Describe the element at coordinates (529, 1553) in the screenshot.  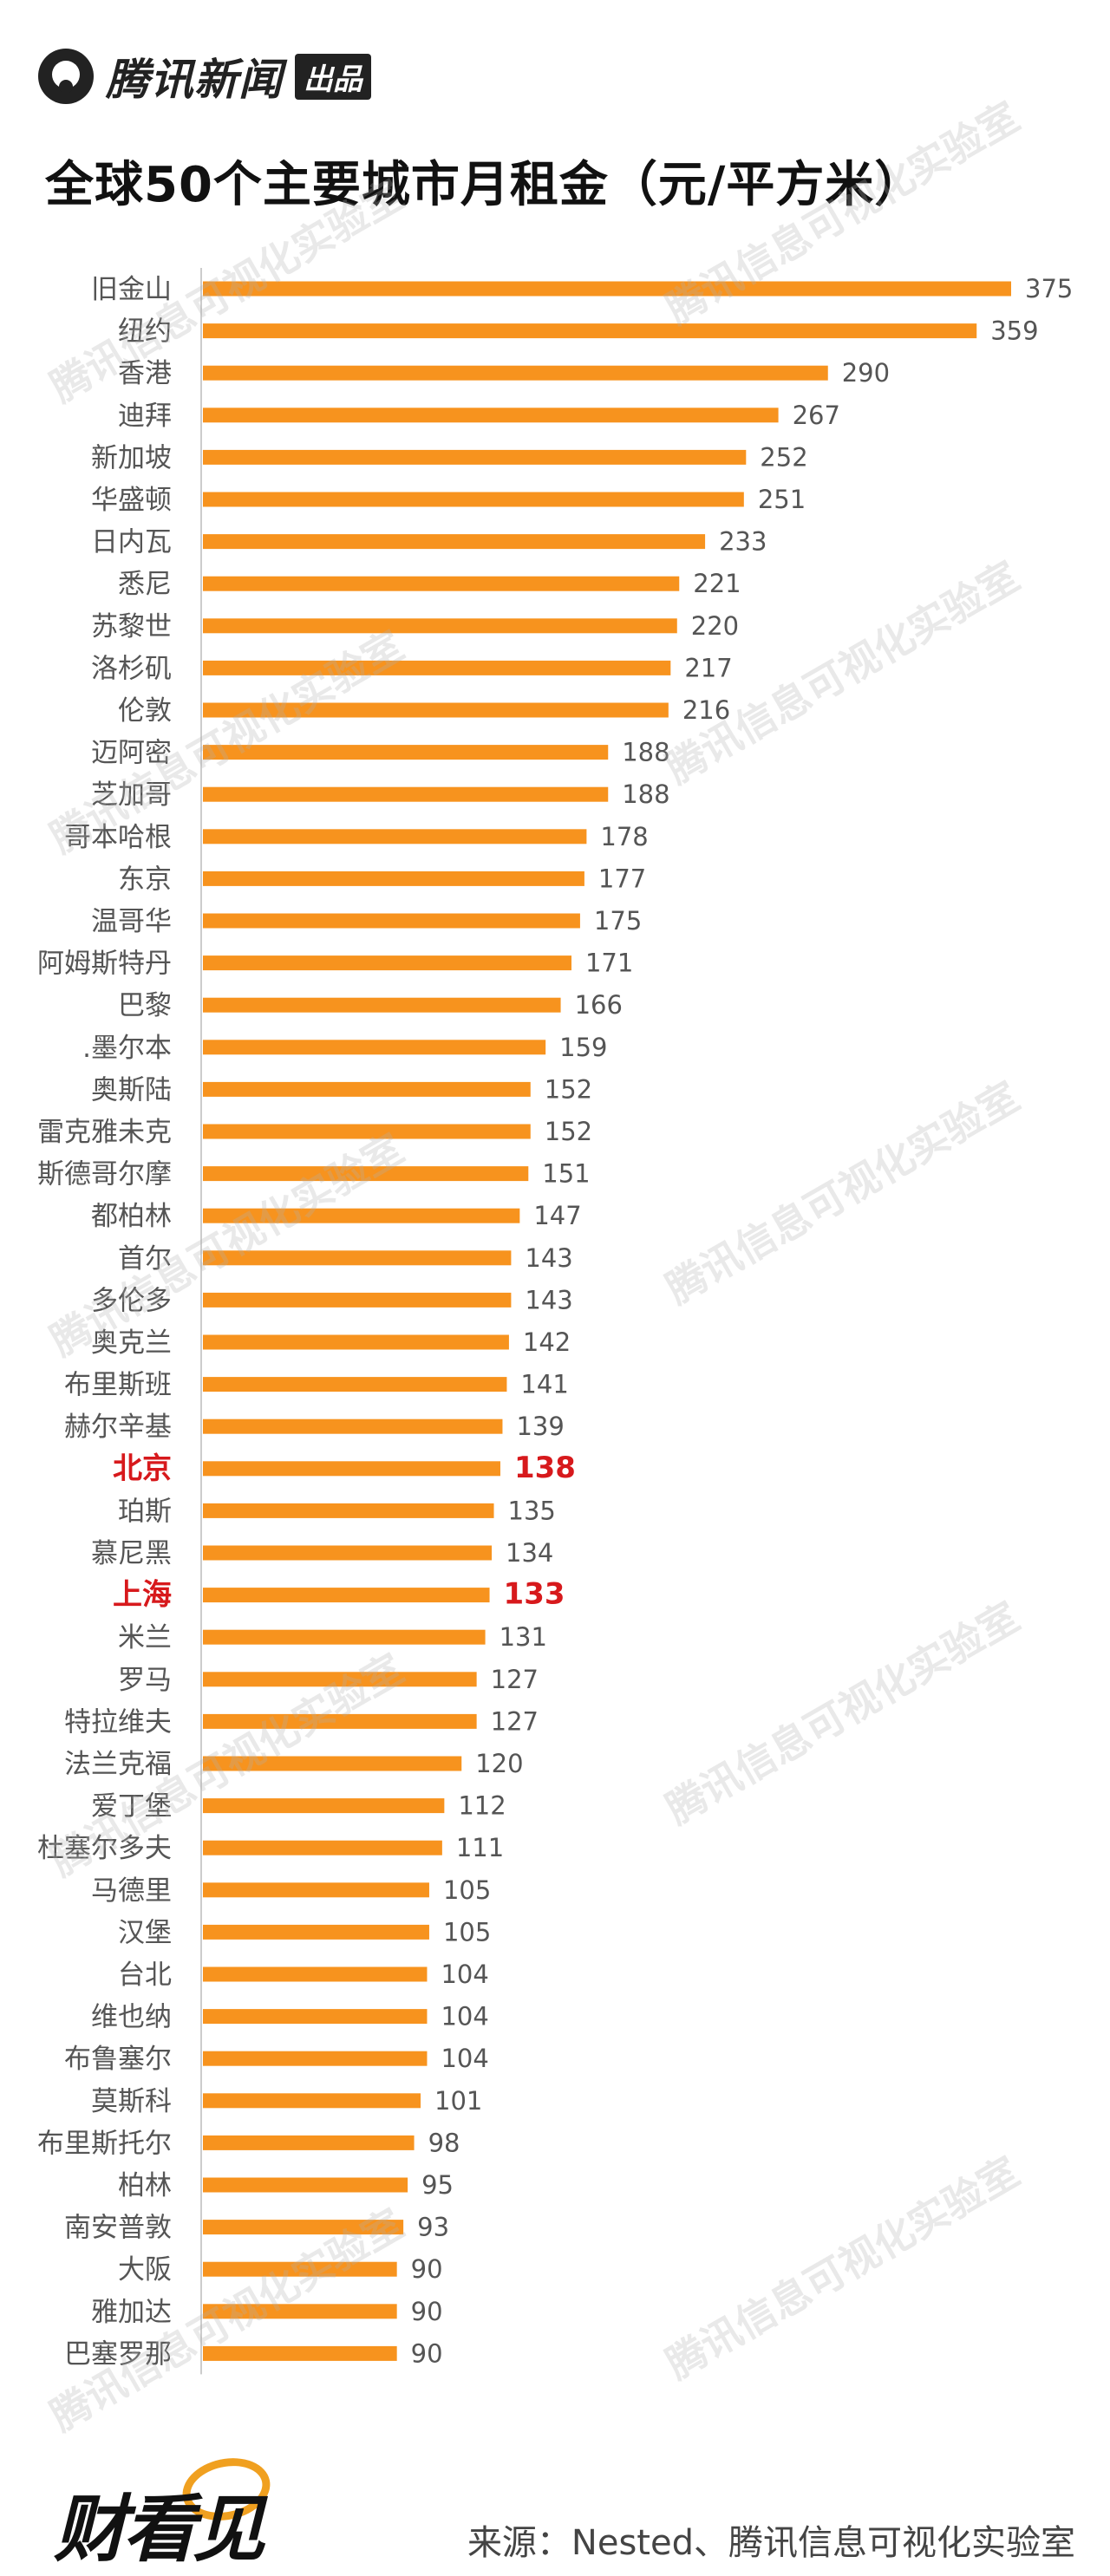
I see `value-label: 134` at that location.